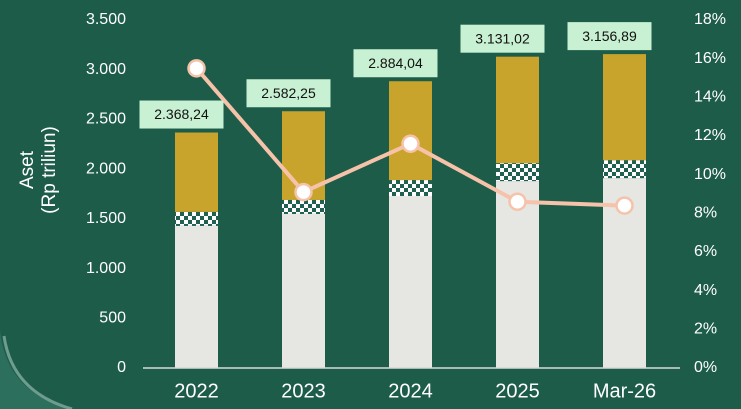 The height and width of the screenshot is (409, 741). What do you see at coordinates (710, 19) in the screenshot?
I see `y2-tick-label: 18%` at bounding box center [710, 19].